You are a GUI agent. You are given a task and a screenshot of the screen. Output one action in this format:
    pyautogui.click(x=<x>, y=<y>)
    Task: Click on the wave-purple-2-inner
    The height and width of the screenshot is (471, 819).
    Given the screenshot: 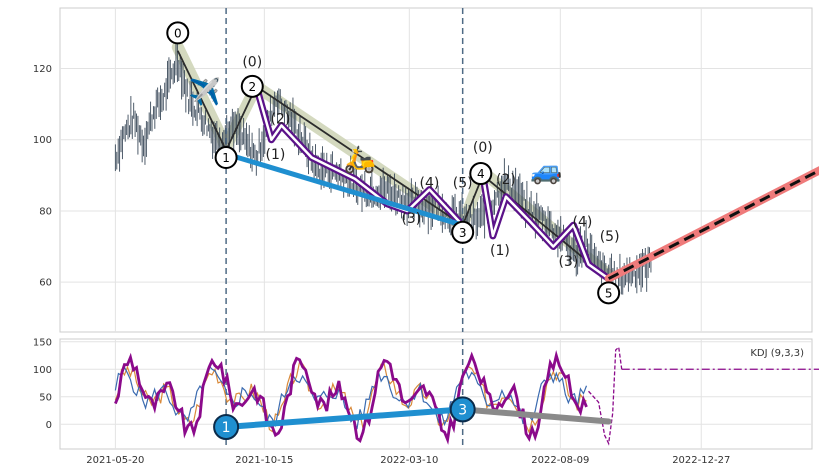 What is the action you would take?
    pyautogui.click(x=545, y=227)
    